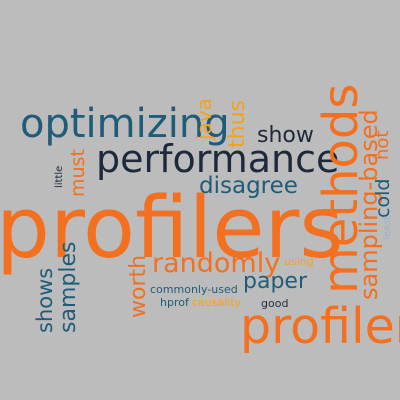 This screenshot has width=400, height=400. I want to click on word-least: least, so click(387, 227).